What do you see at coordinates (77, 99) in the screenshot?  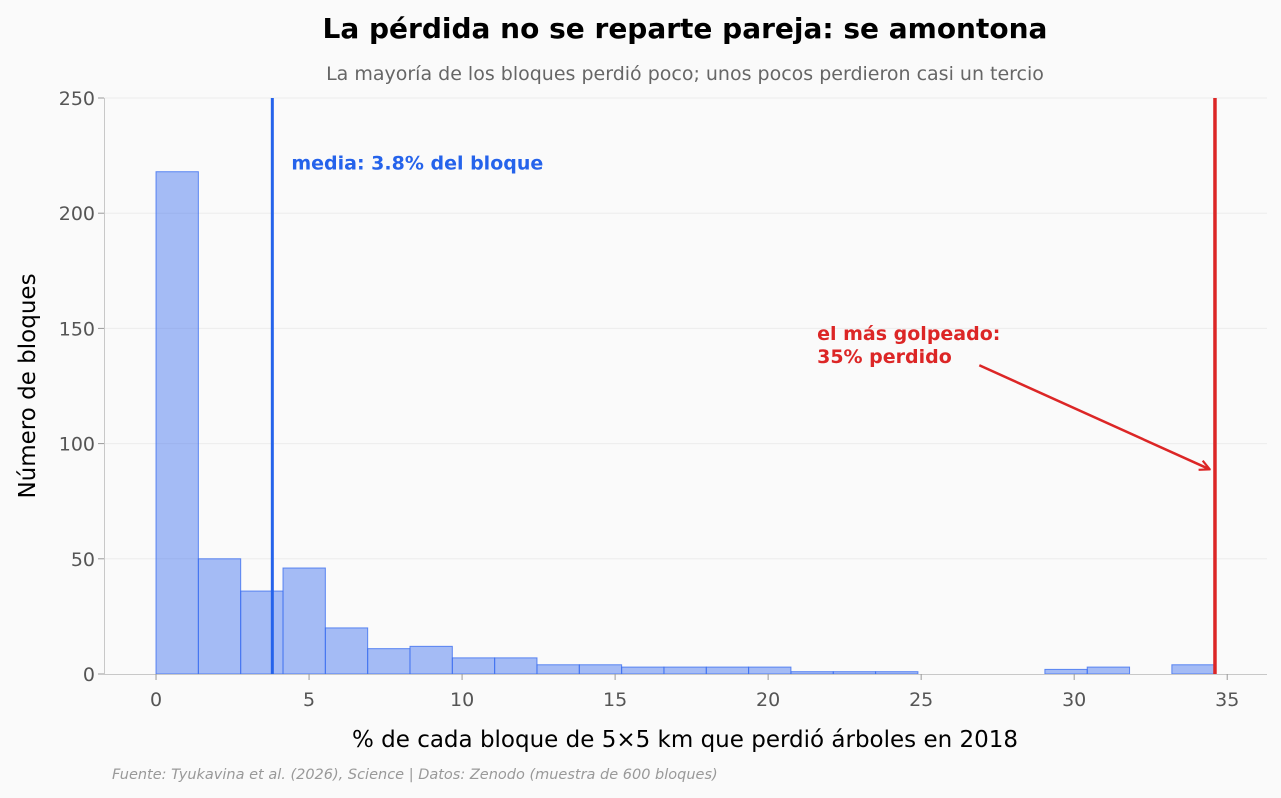 I see `y-tick-label: 250` at bounding box center [77, 99].